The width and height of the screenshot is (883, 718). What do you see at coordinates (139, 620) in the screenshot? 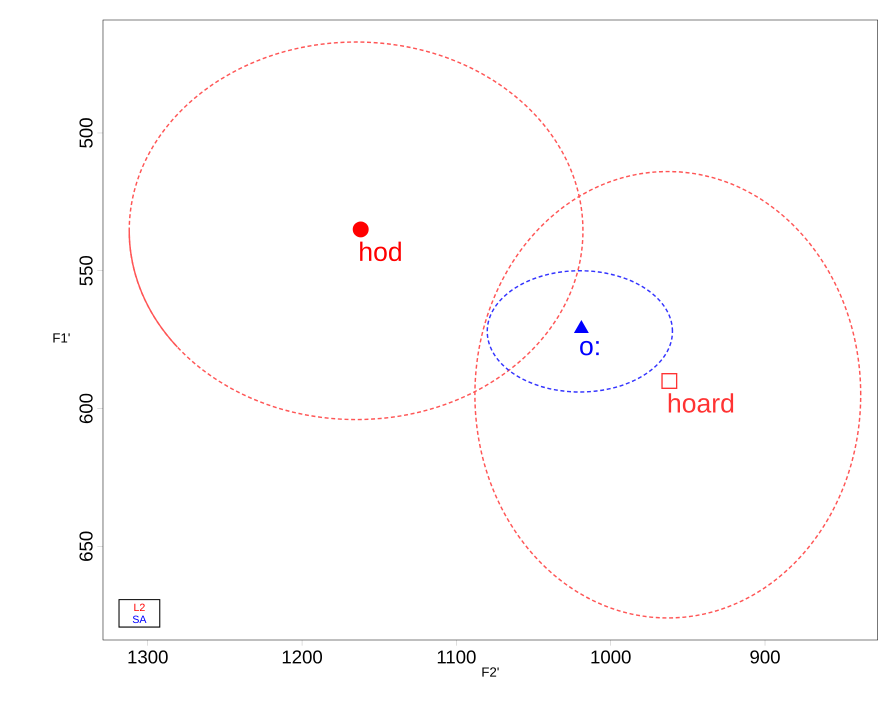
I see `text: SA` at bounding box center [139, 620].